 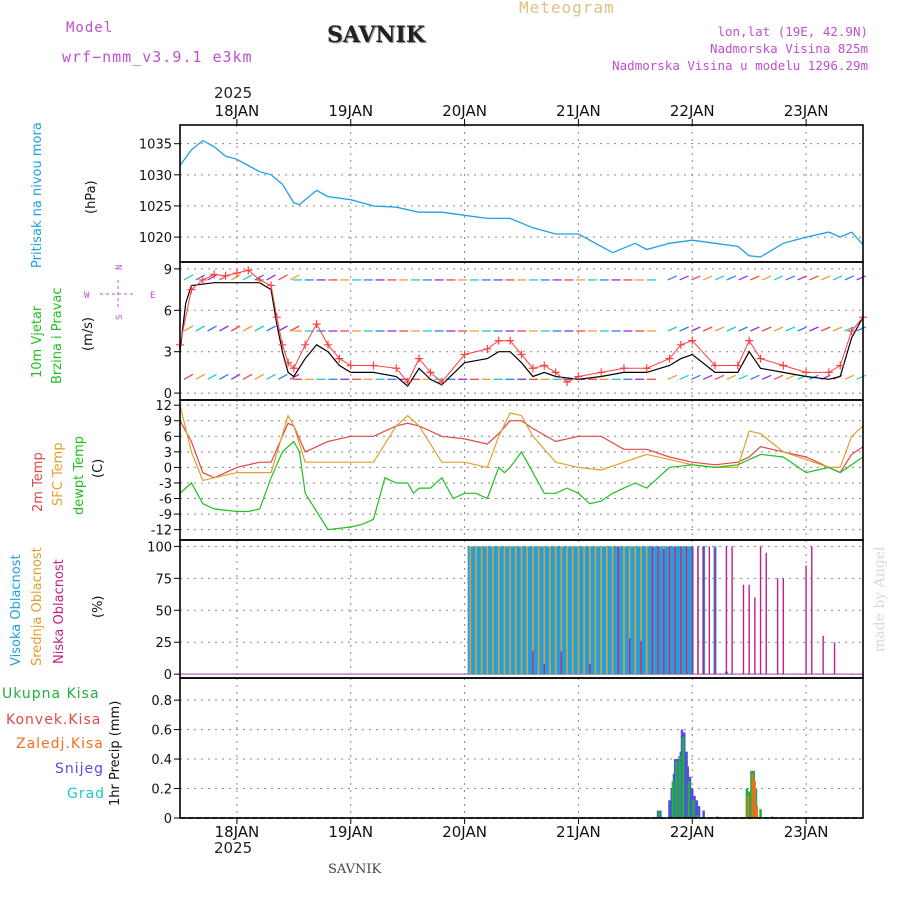 What do you see at coordinates (51, 694) in the screenshot?
I see `precip-legend-total: Ukupna Kisa` at bounding box center [51, 694].